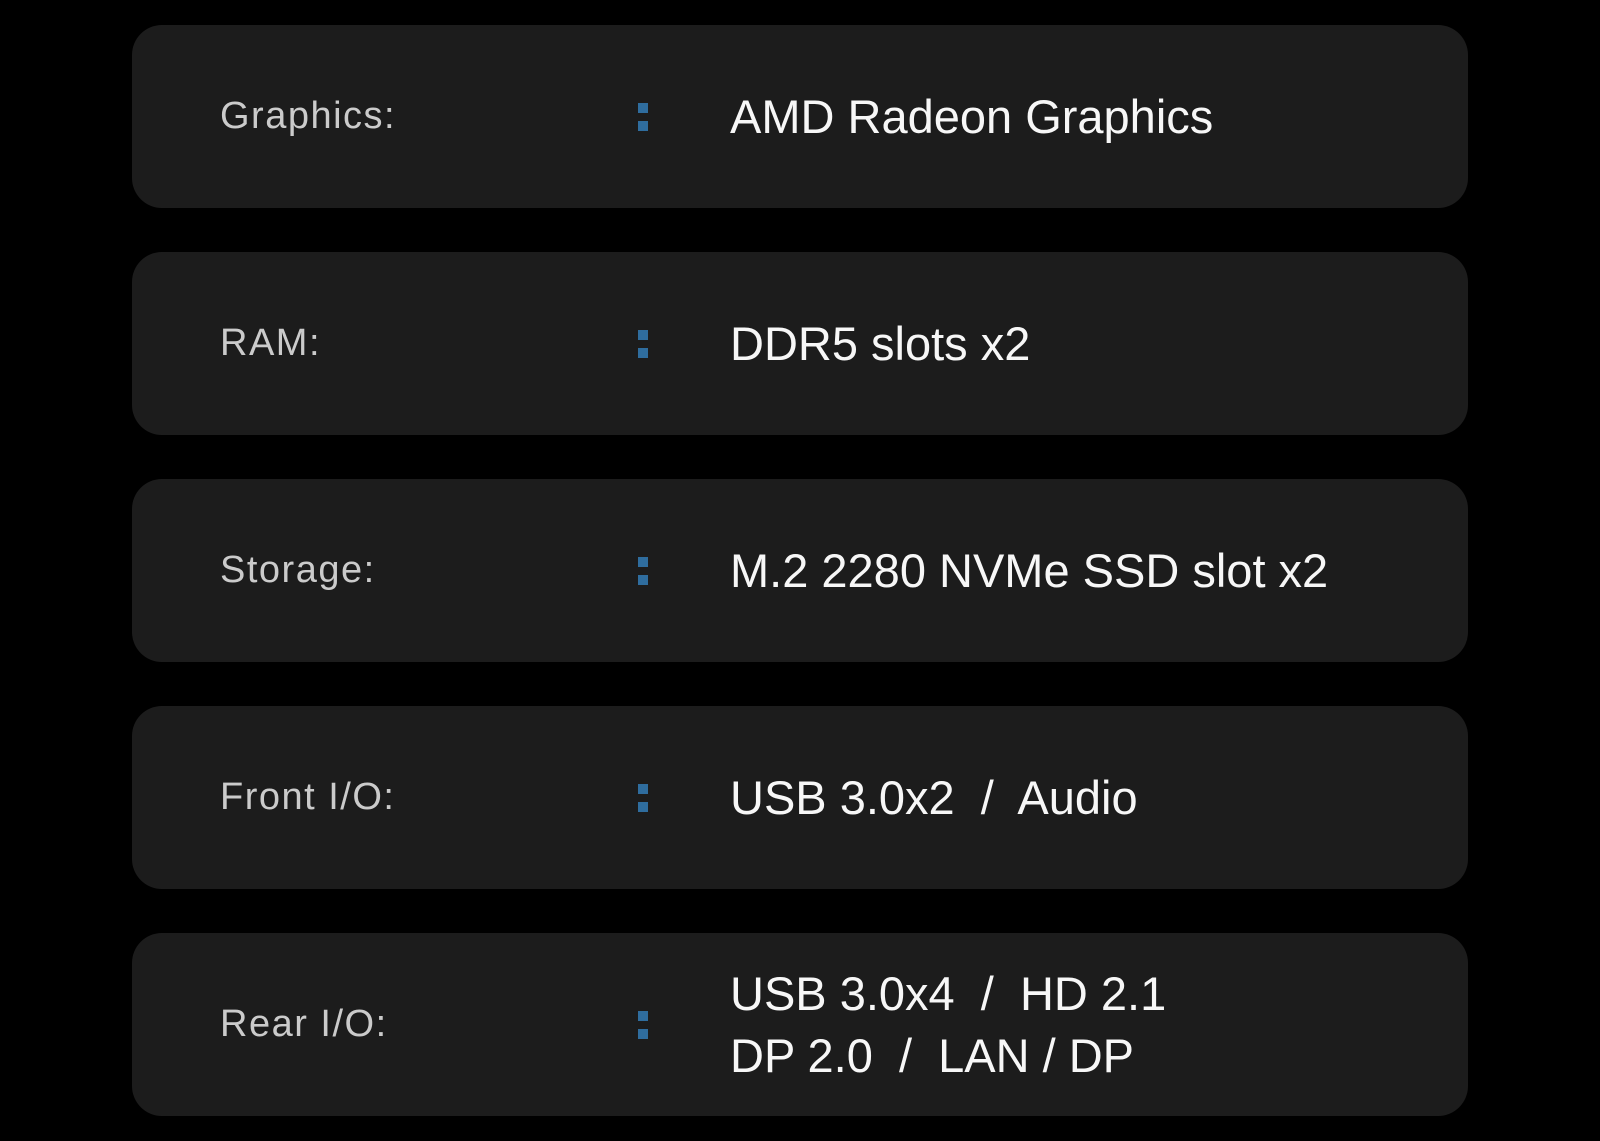 The height and width of the screenshot is (1141, 1600). What do you see at coordinates (1029, 570) in the screenshot?
I see `spec-value-line: M.2 2280 NVMe SSD slot x2` at bounding box center [1029, 570].